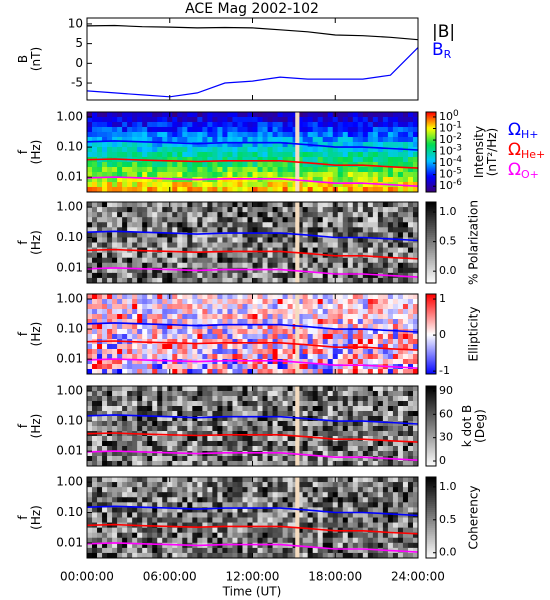 The image size is (550, 600). Describe the element at coordinates (456, 113) in the screenshot. I see `colorbar-tick-exponent: 0` at that location.